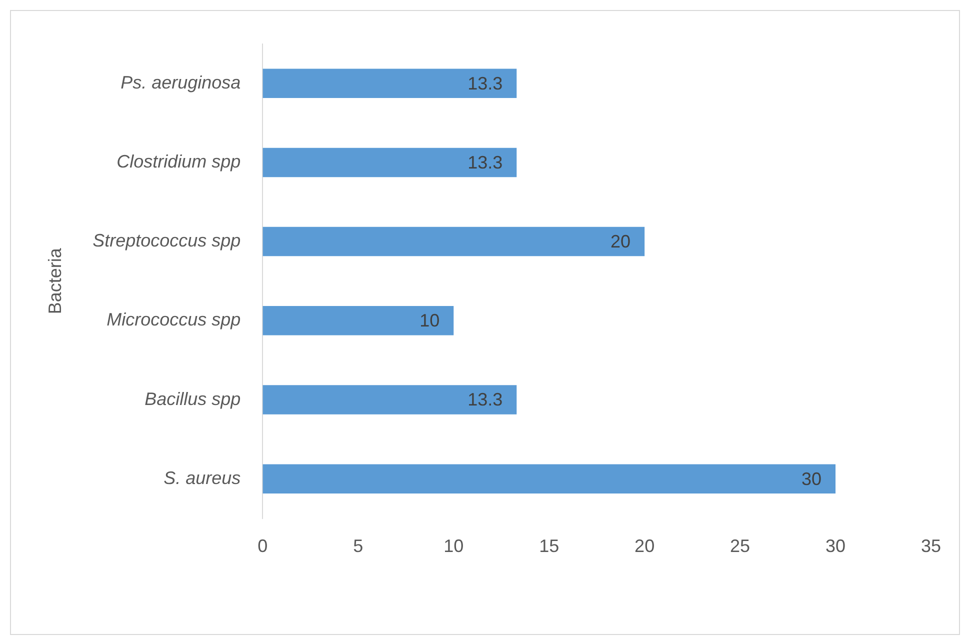 The width and height of the screenshot is (962, 637). I want to click on data-label: 10, so click(430, 320).